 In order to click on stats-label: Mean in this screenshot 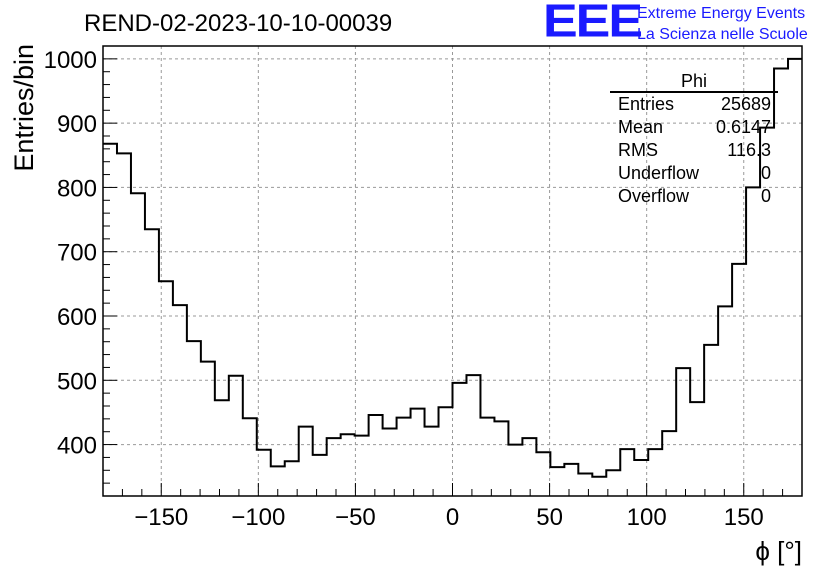, I will do `click(641, 127)`.